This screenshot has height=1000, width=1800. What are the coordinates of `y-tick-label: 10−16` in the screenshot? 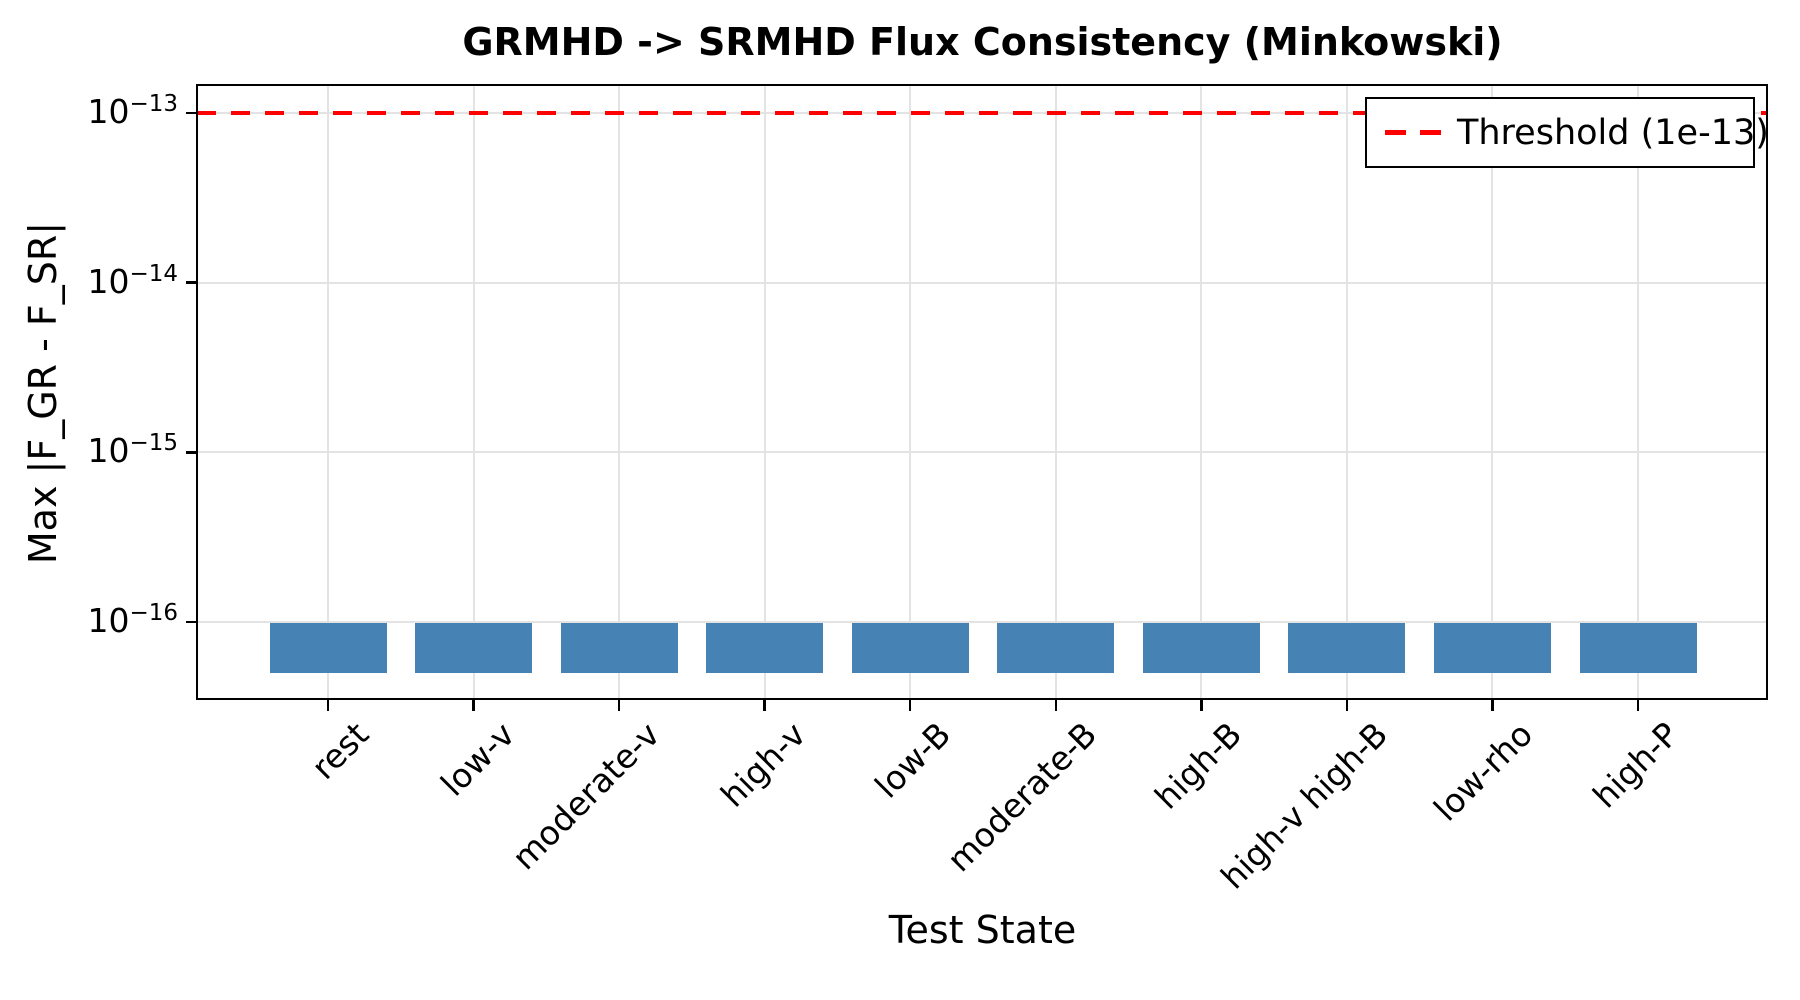 It's located at (132, 620).